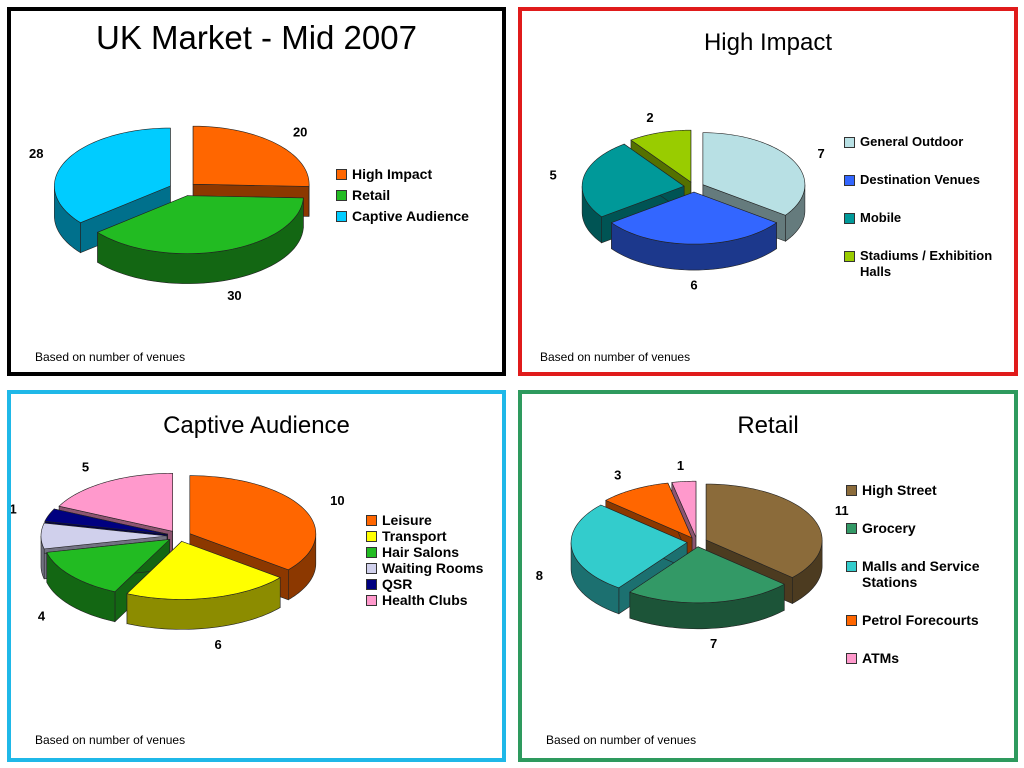 The height and width of the screenshot is (768, 1024). What do you see at coordinates (881, 658) in the screenshot?
I see `legend-label: ATMs` at bounding box center [881, 658].